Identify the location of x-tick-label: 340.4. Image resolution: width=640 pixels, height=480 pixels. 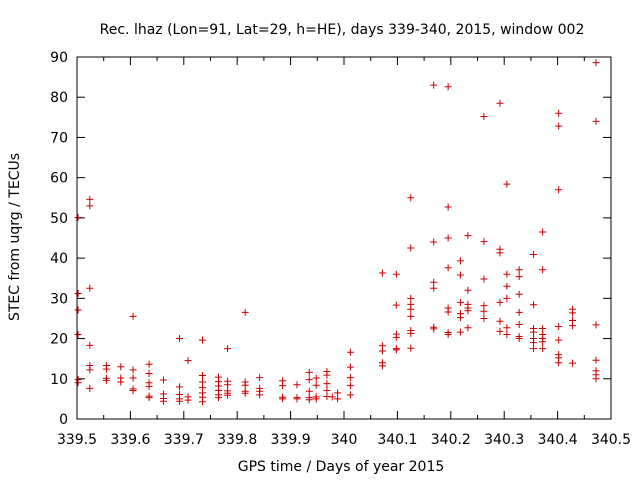
(558, 440).